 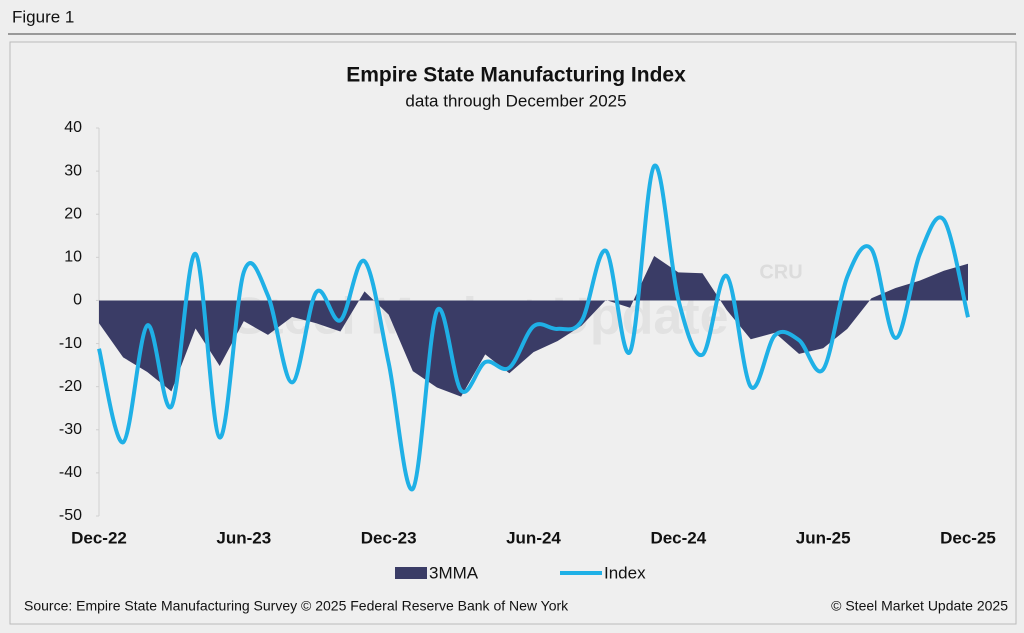 What do you see at coordinates (70, 343) in the screenshot?
I see `y-tick-label: -10` at bounding box center [70, 343].